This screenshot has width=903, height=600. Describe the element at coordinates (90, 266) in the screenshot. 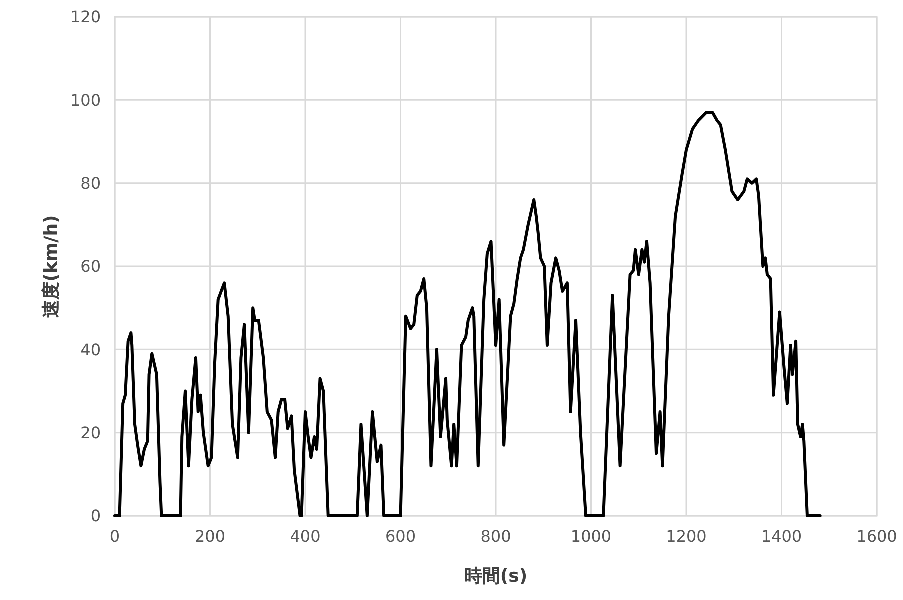

I see `y-tick-label: 60` at that location.